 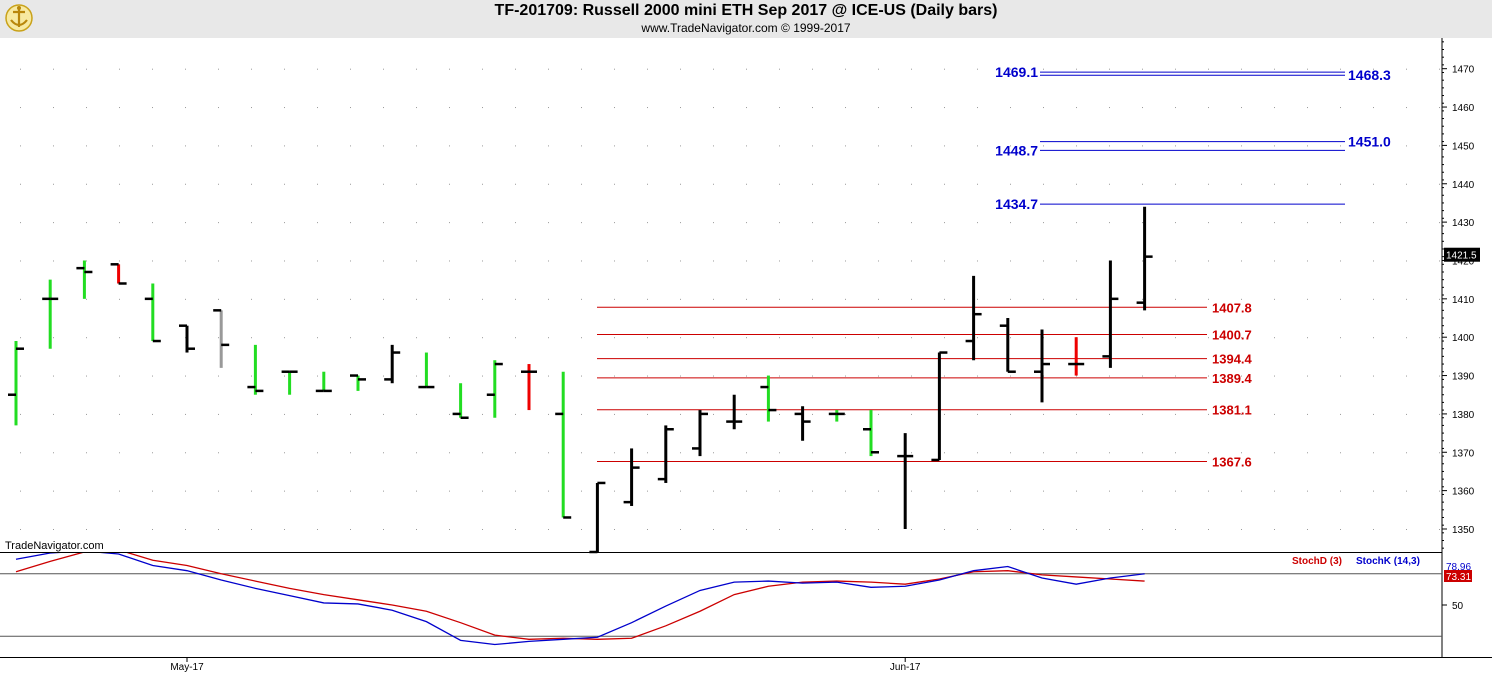 What do you see at coordinates (1317, 561) in the screenshot?
I see `stoch-legend-d: StochD (3)` at bounding box center [1317, 561].